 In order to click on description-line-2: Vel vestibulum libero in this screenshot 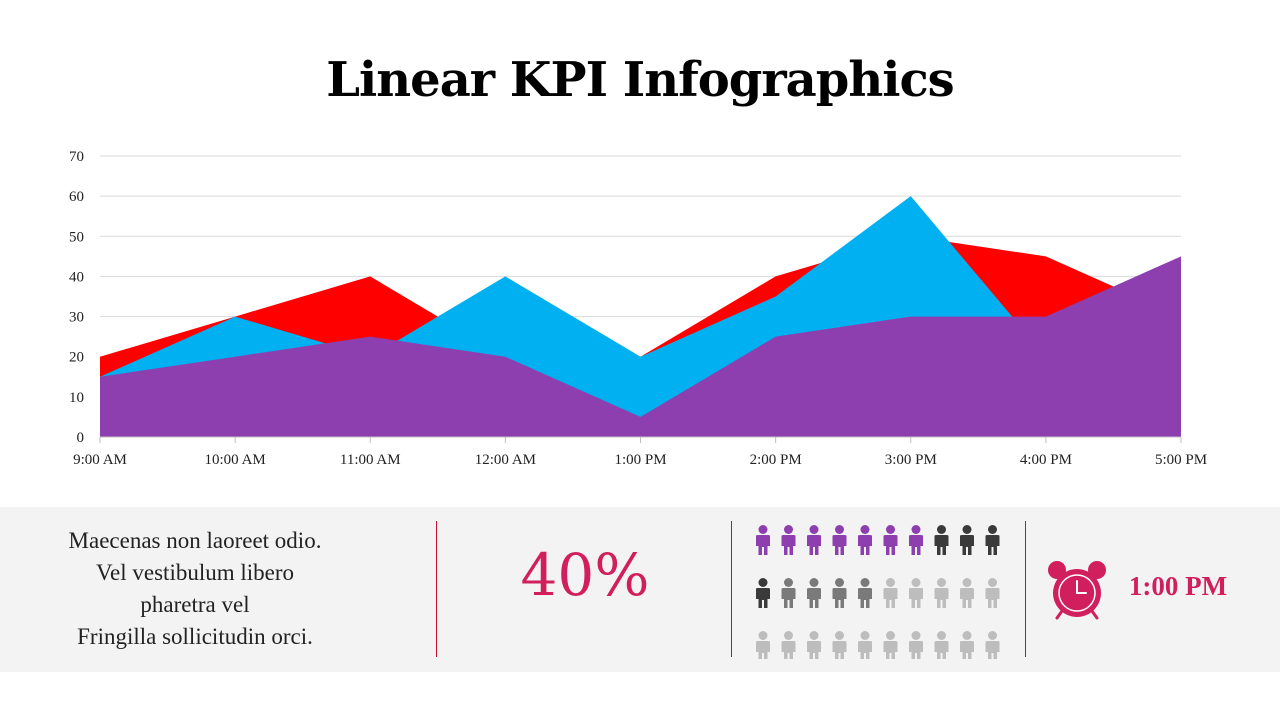, I will do `click(195, 572)`.